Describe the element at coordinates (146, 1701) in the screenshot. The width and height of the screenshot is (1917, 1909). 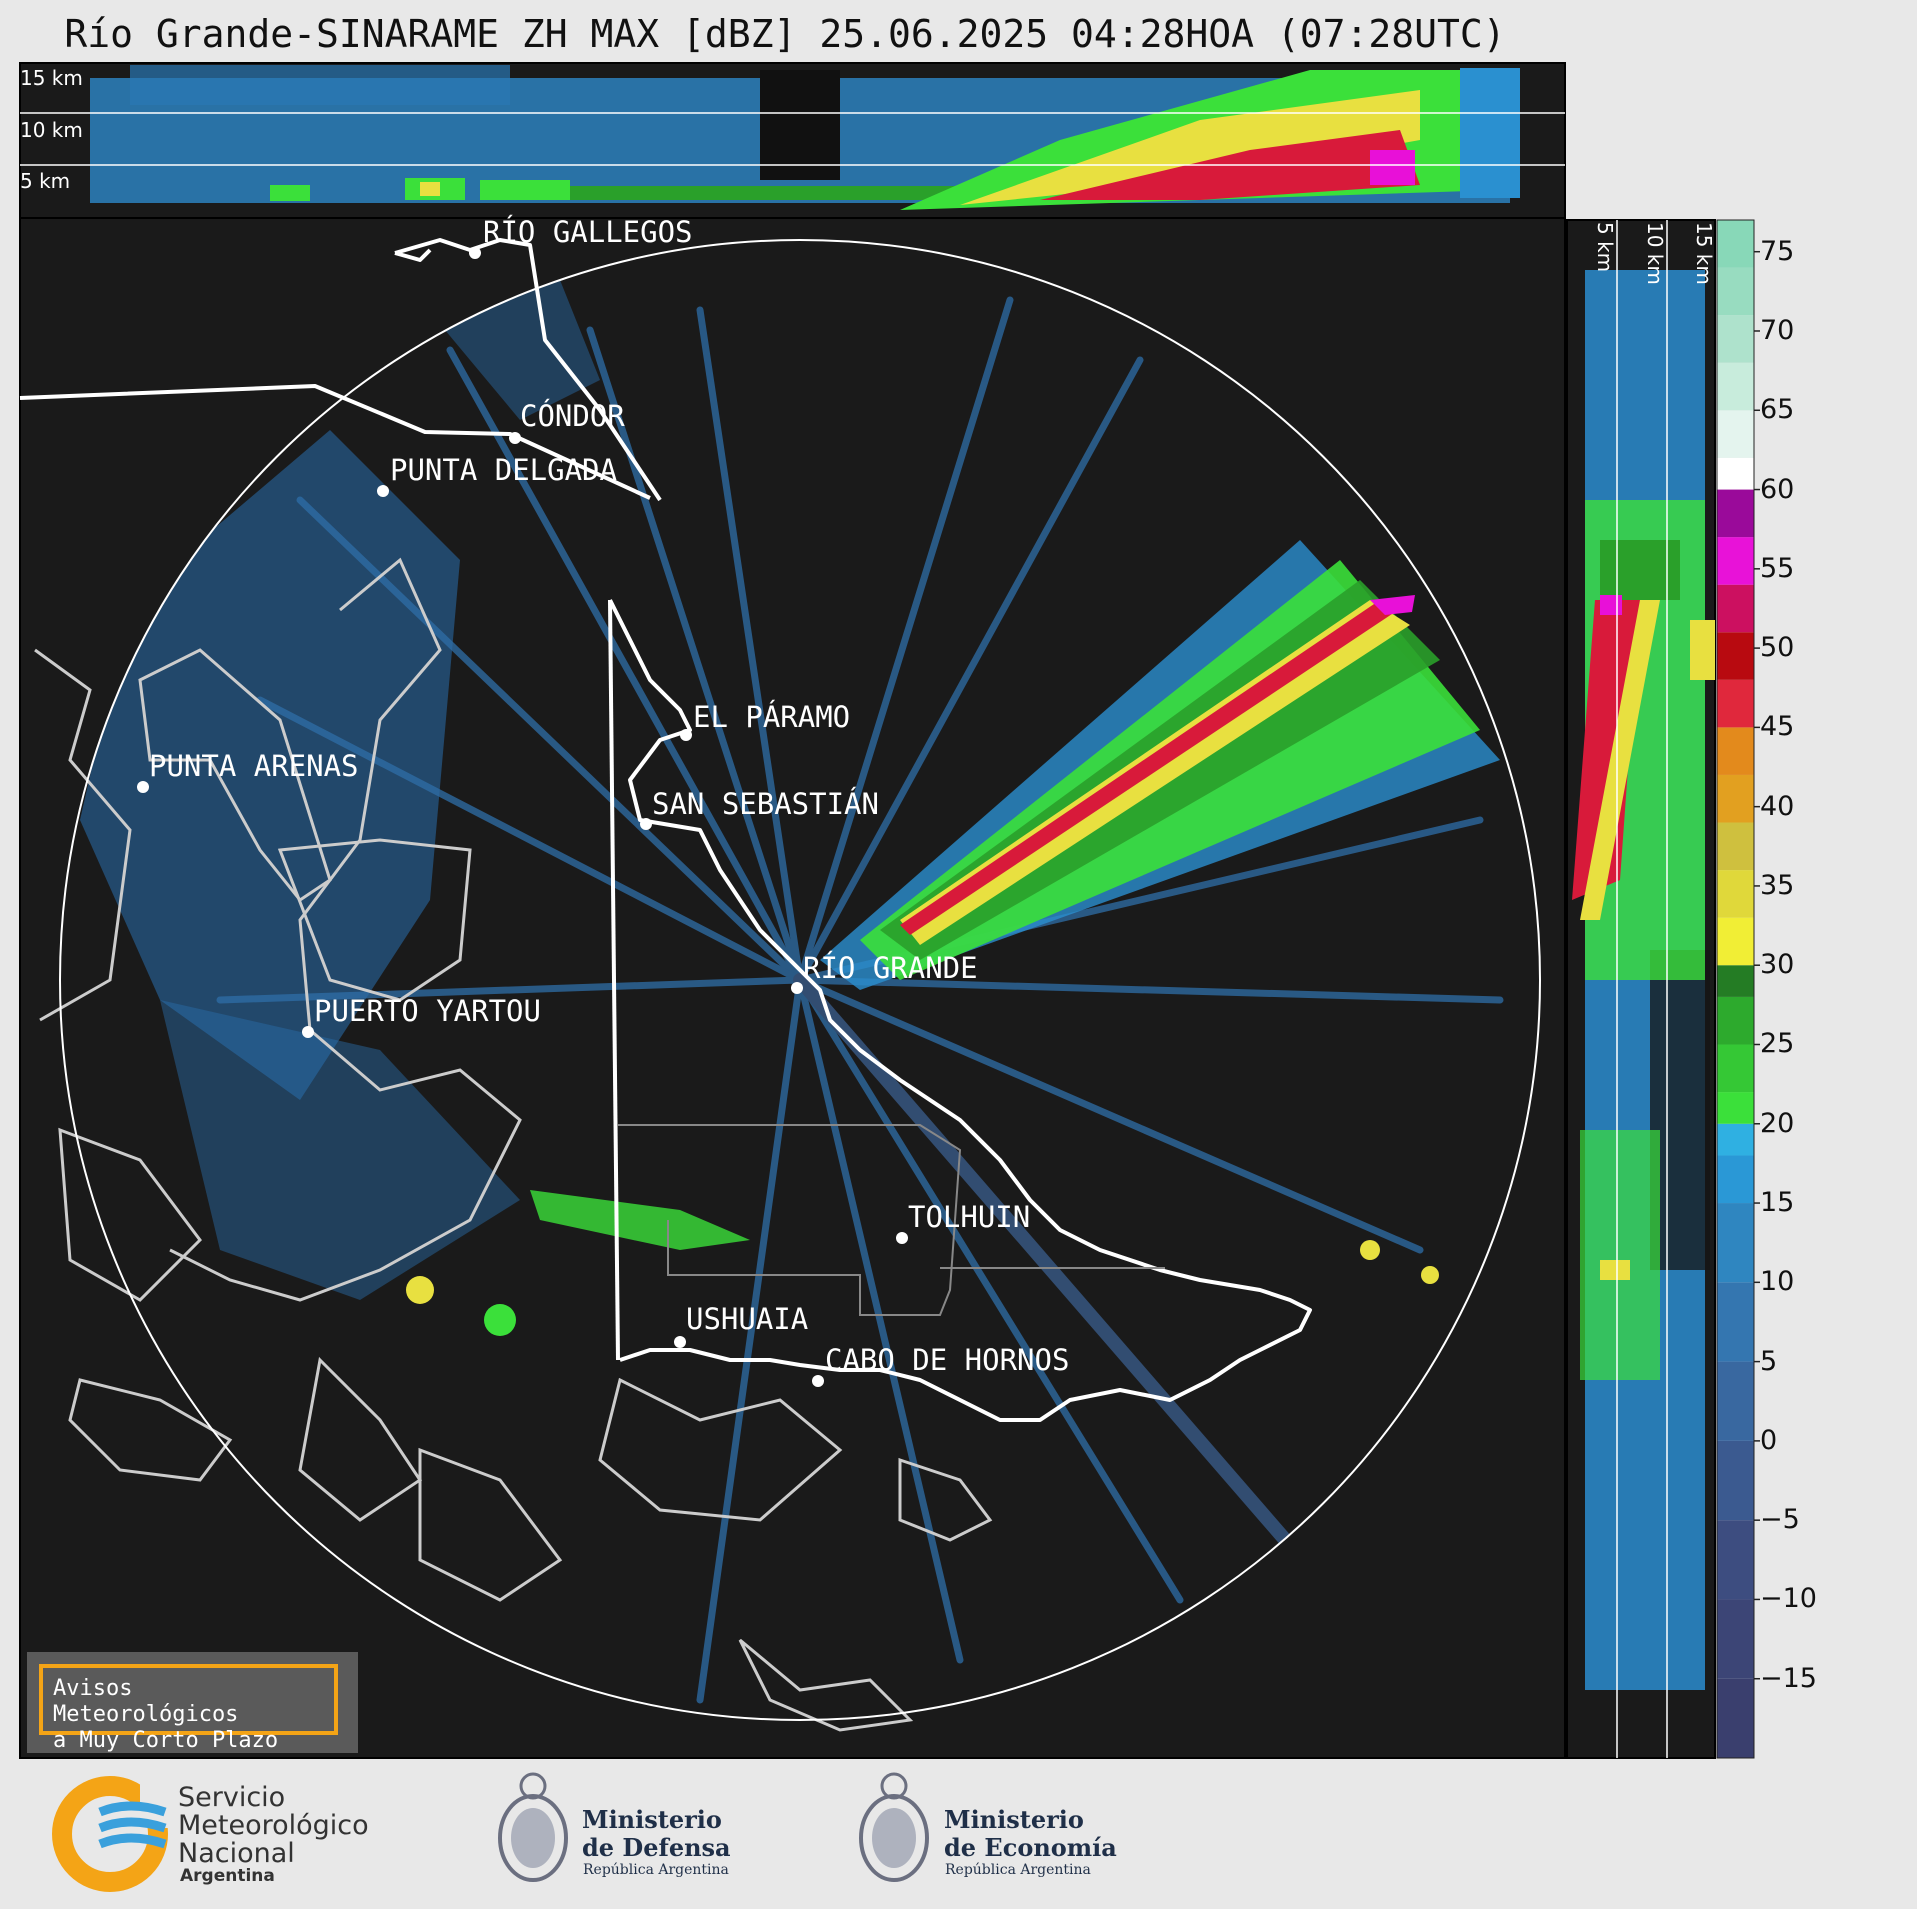
I see `alert-line-1: Avisos Meteorológicos` at that location.